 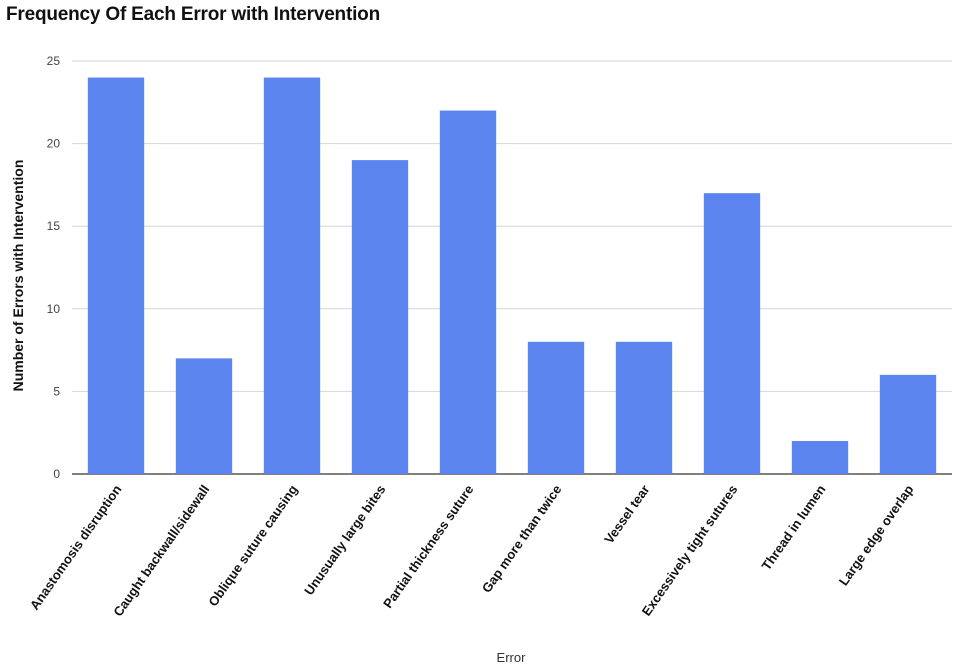 I want to click on bar-excessively-tight-sutures, so click(x=732, y=333).